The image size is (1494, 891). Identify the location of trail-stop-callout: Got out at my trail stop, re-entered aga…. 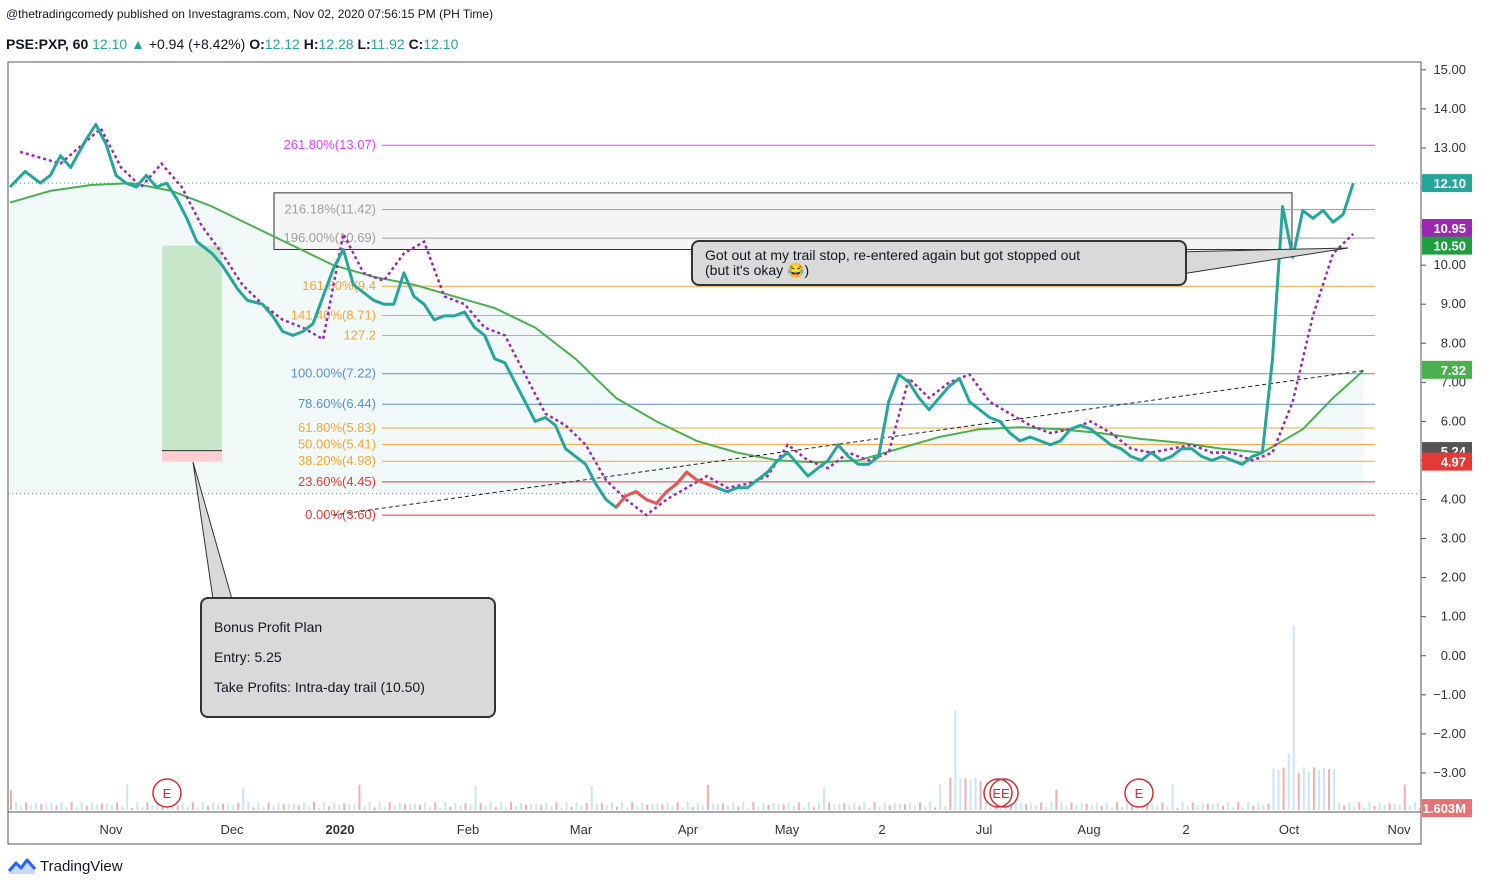
(939, 263).